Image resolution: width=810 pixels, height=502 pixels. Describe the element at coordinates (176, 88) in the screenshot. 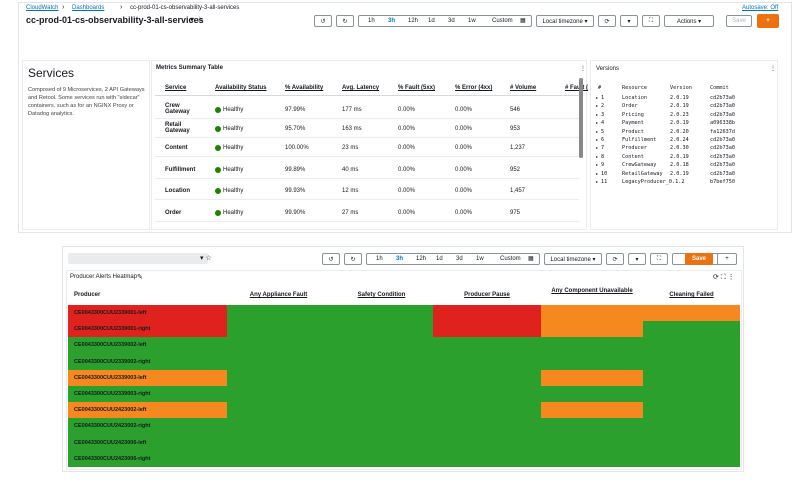

I see `metrics-column-header: Service` at that location.